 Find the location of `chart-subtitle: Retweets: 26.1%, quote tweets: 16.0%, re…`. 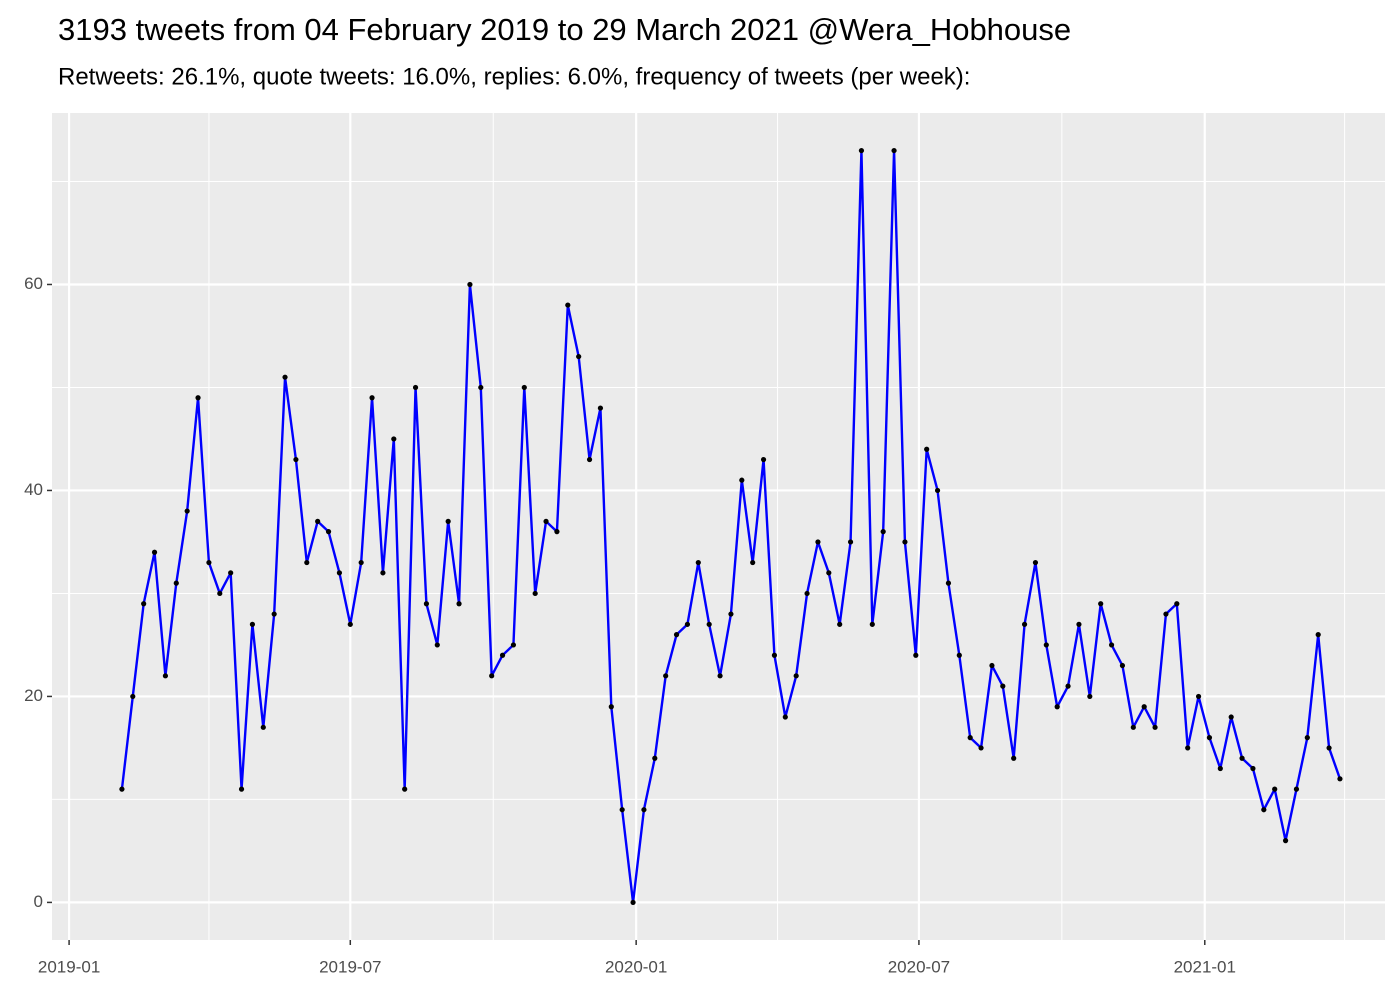

chart-subtitle: Retweets: 26.1%, quote tweets: 16.0%, re… is located at coordinates (514, 76).